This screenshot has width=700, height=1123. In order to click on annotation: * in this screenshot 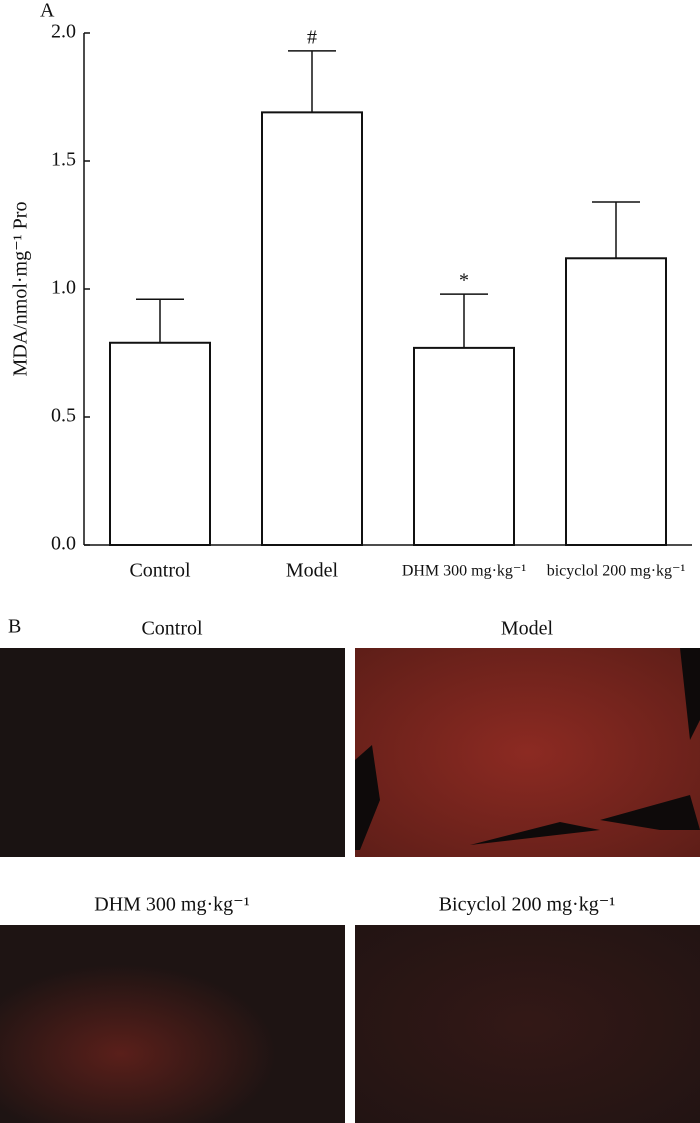, I will do `click(464, 281)`.